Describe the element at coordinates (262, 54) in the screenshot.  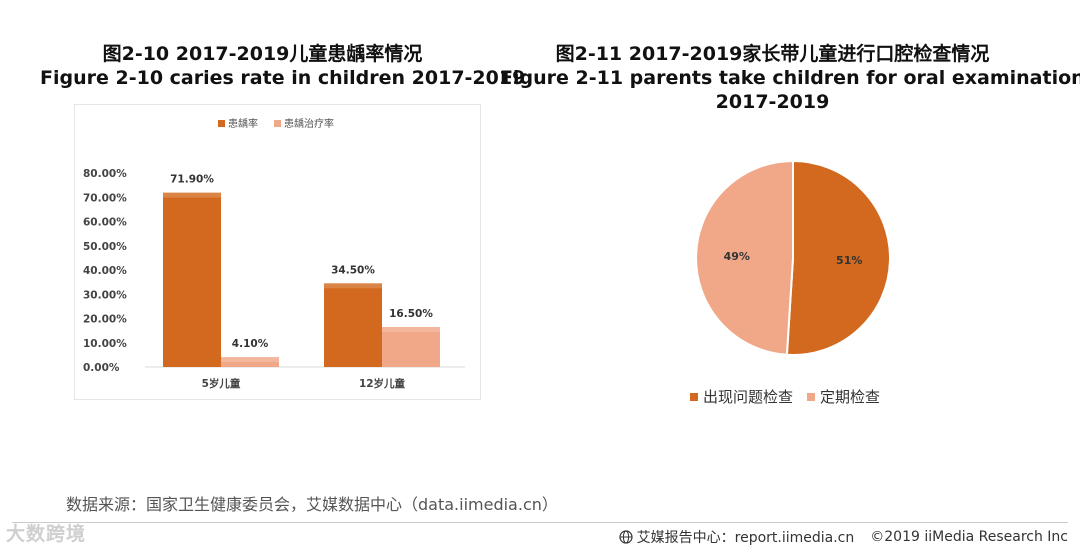
I see `left-title-cn: 图2-10 2017-2019儿童患龋率情况` at that location.